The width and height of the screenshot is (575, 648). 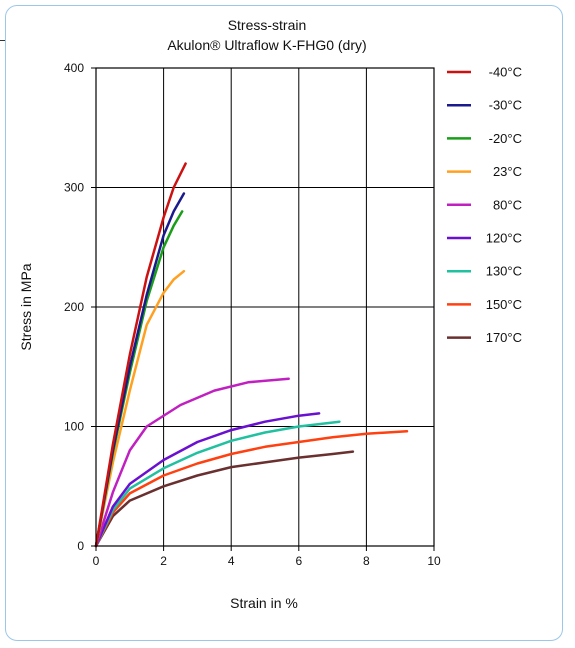 What do you see at coordinates (74, 427) in the screenshot?
I see `y-tick-label: 100` at bounding box center [74, 427].